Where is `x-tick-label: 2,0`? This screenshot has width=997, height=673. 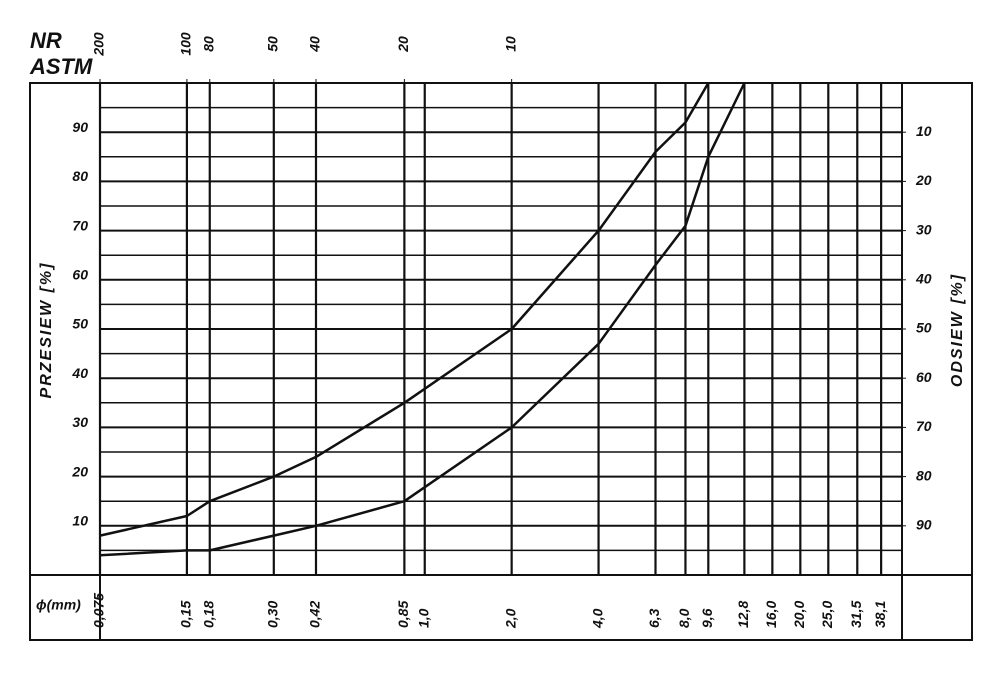 x-tick-label: 2,0 is located at coordinates (510, 618).